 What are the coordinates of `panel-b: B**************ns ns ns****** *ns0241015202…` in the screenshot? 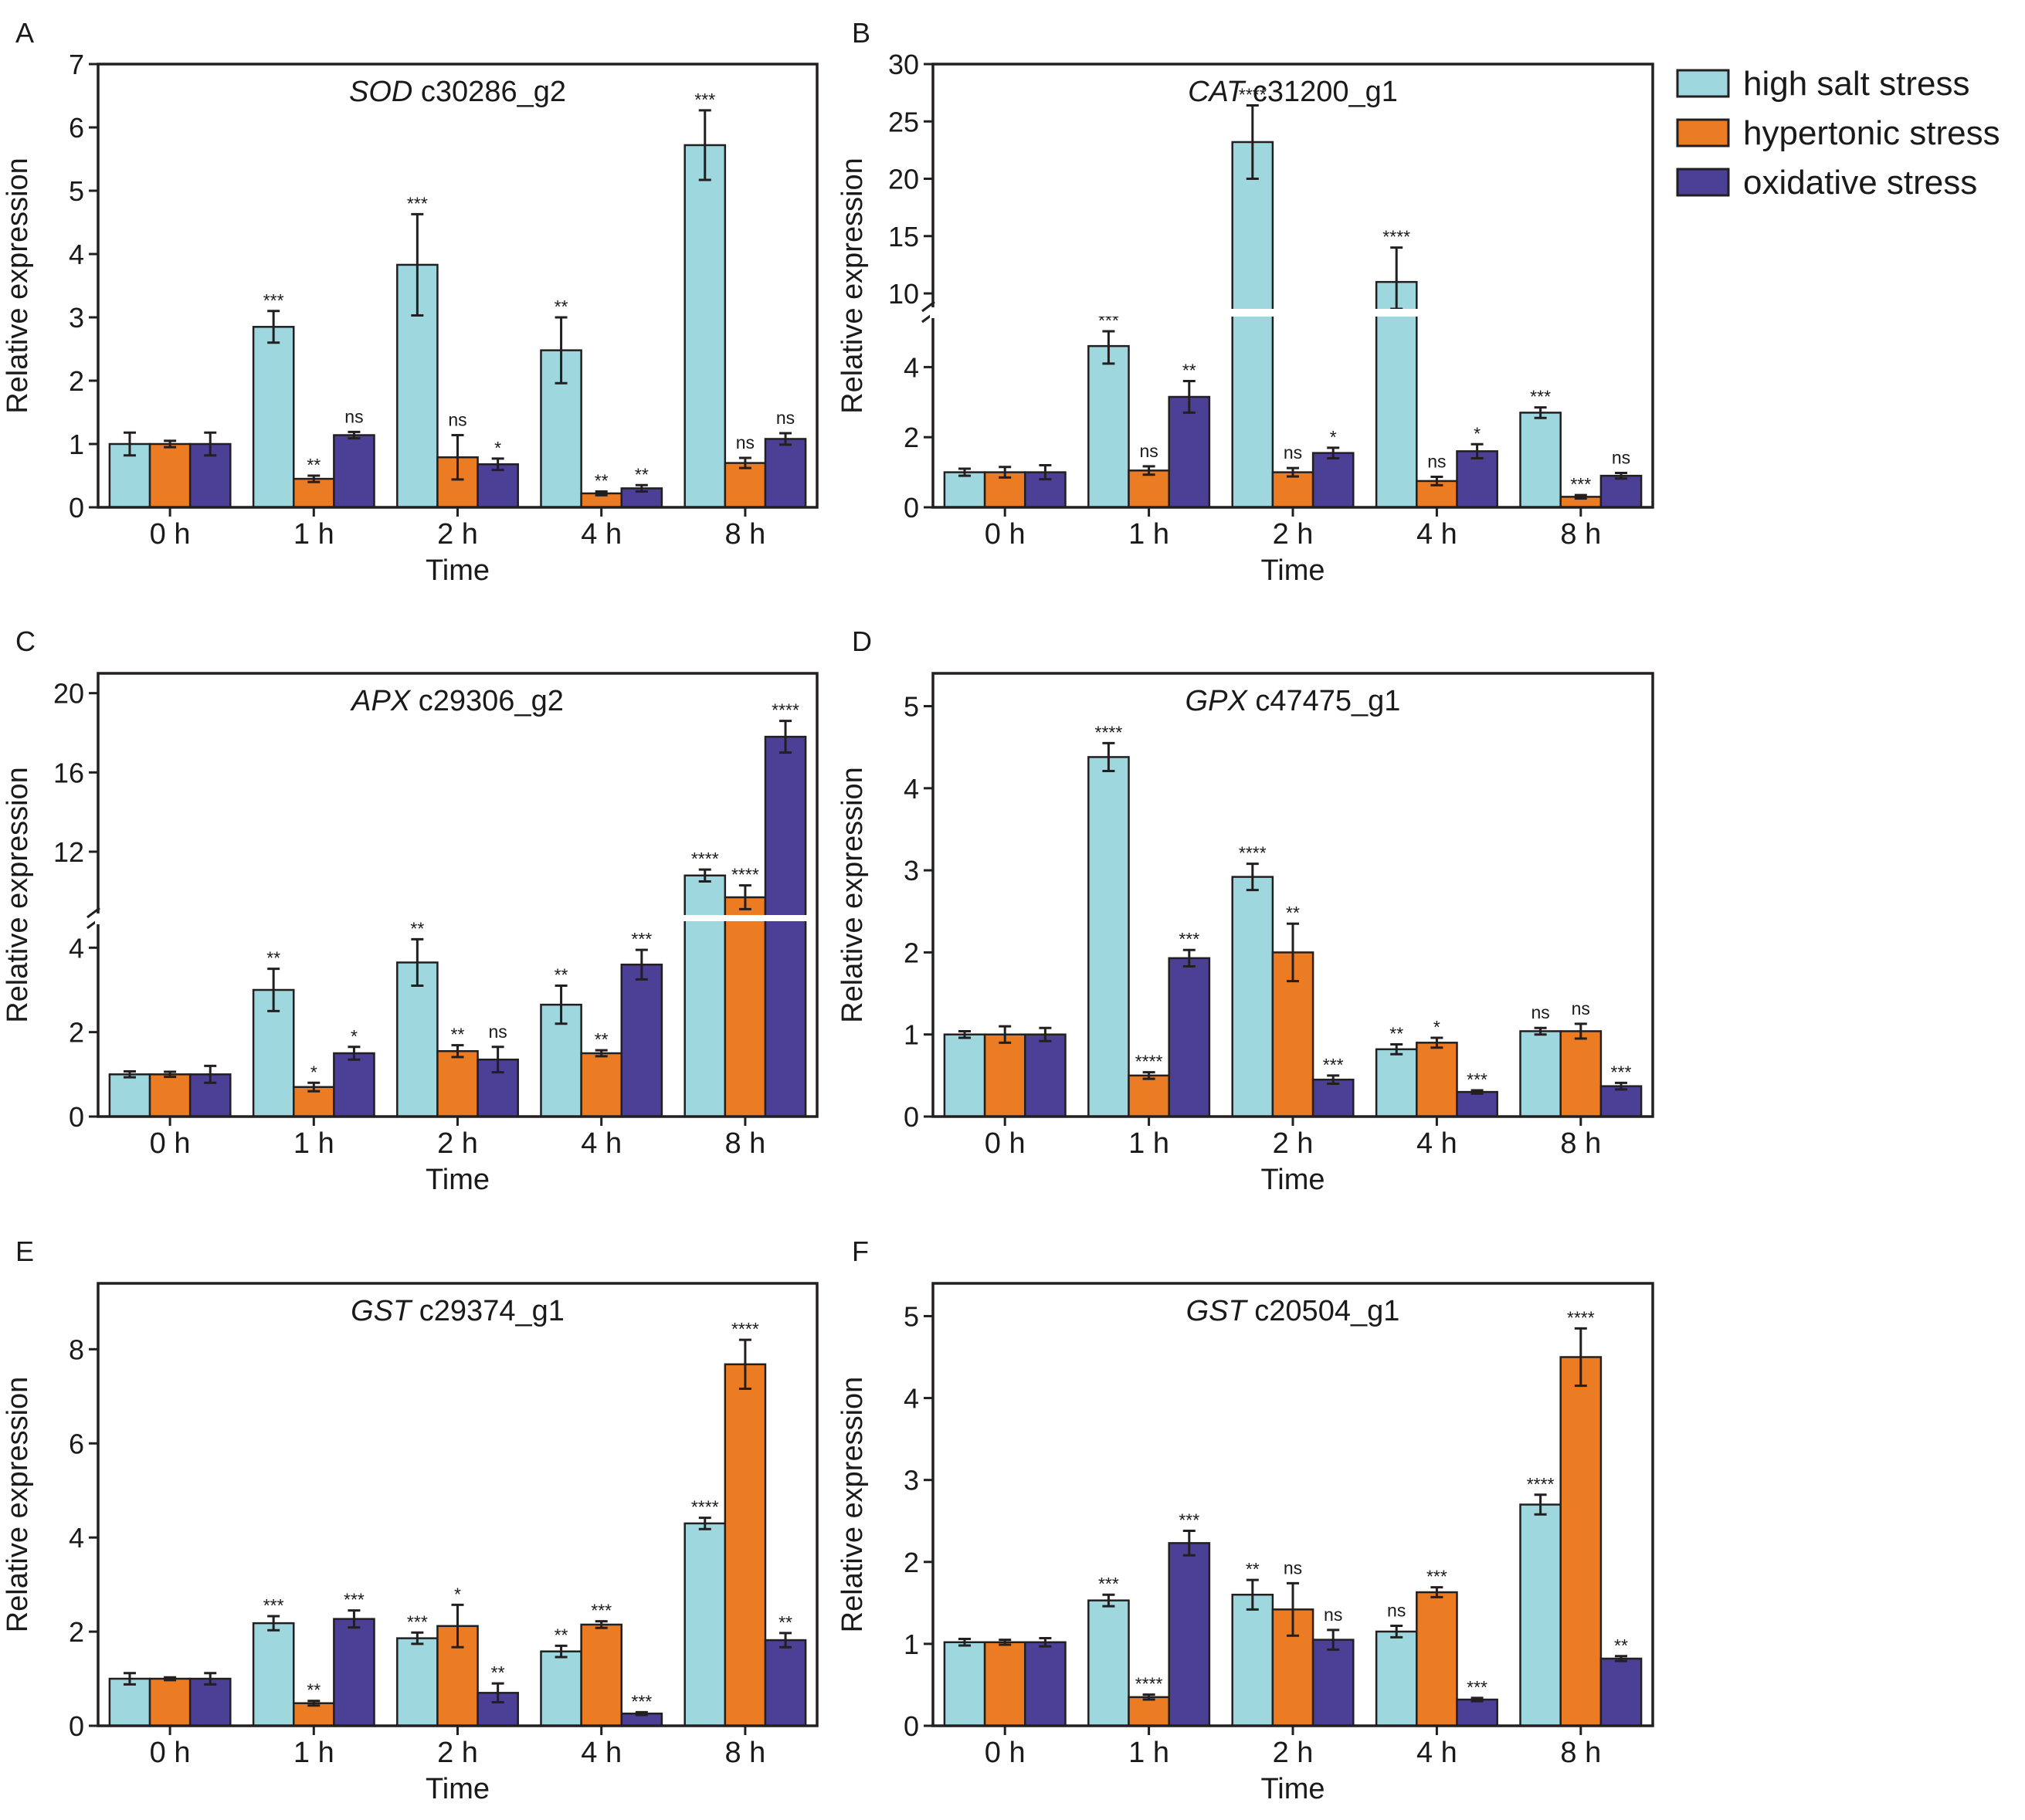 It's located at (1245, 302).